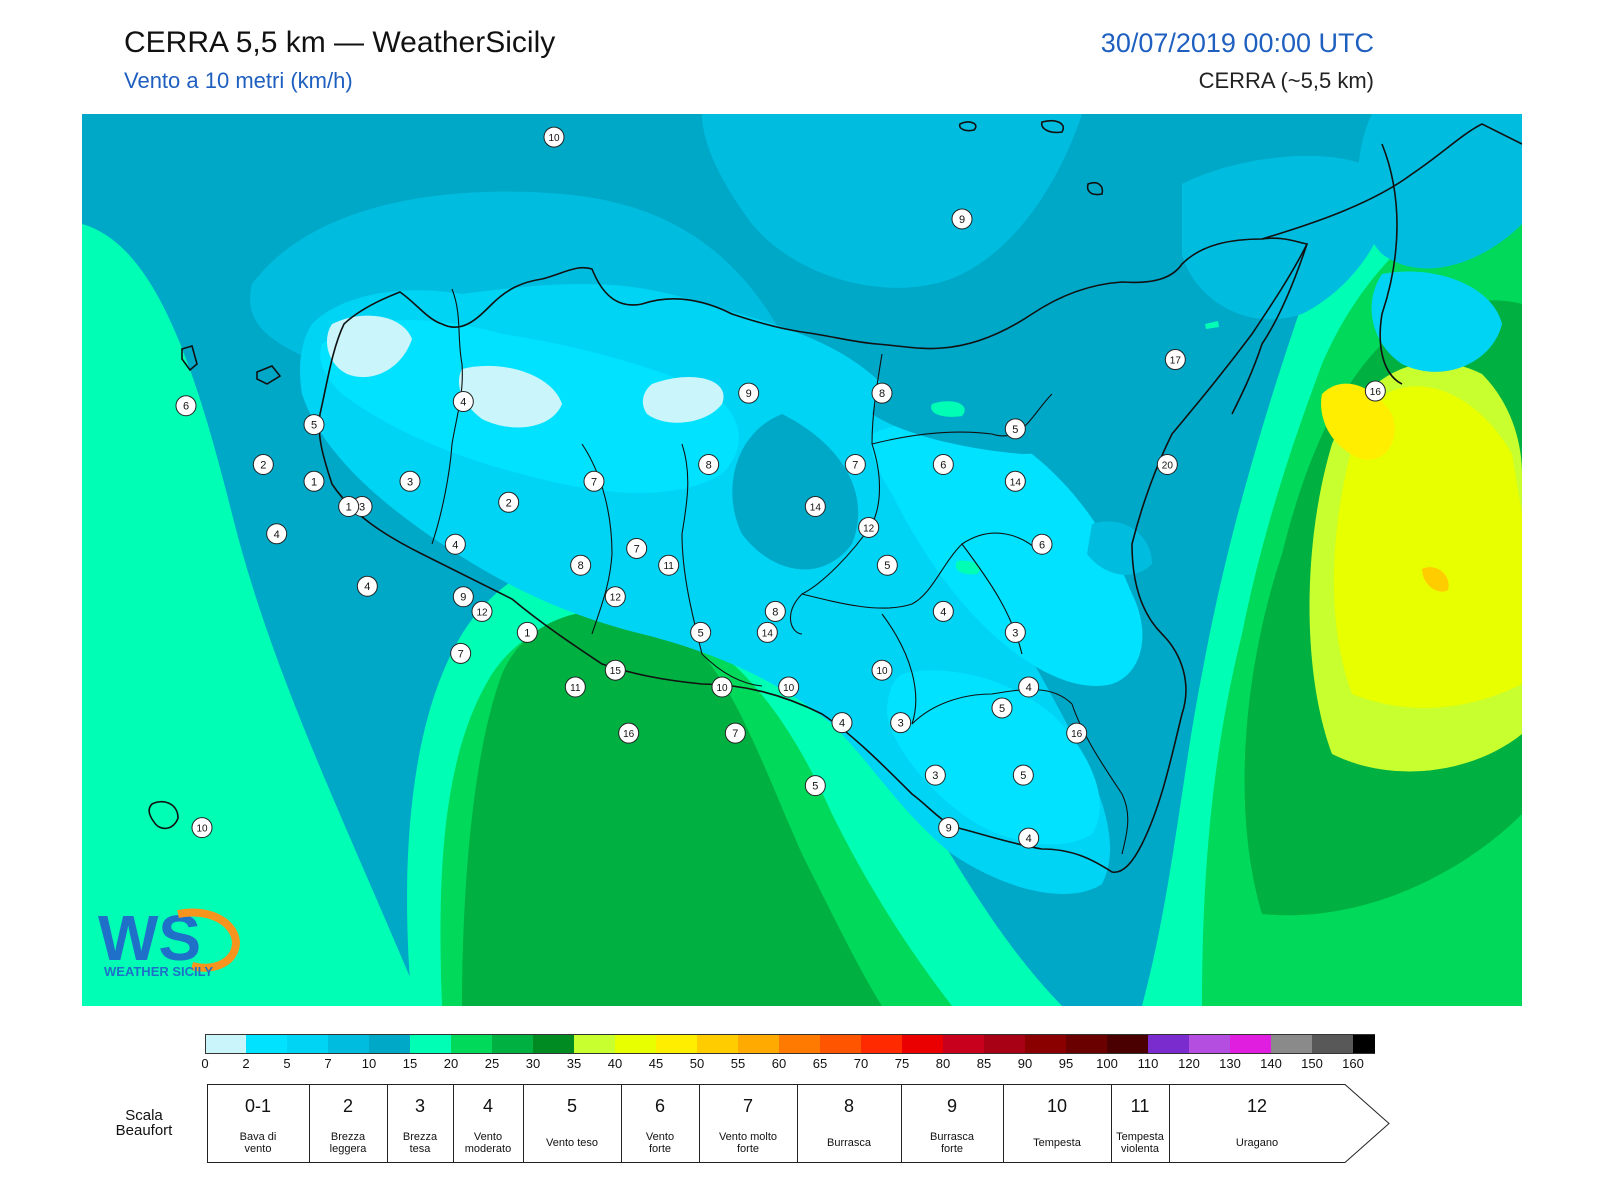  I want to click on wind-value-label: 20, so click(1167, 465).